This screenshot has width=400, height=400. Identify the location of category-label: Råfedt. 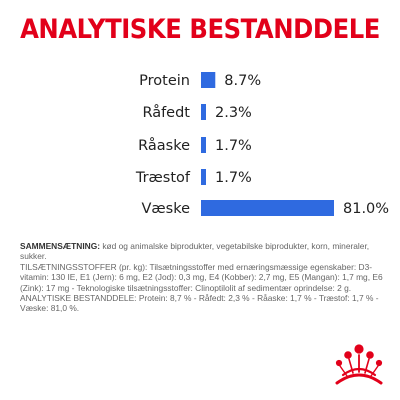
(166, 112).